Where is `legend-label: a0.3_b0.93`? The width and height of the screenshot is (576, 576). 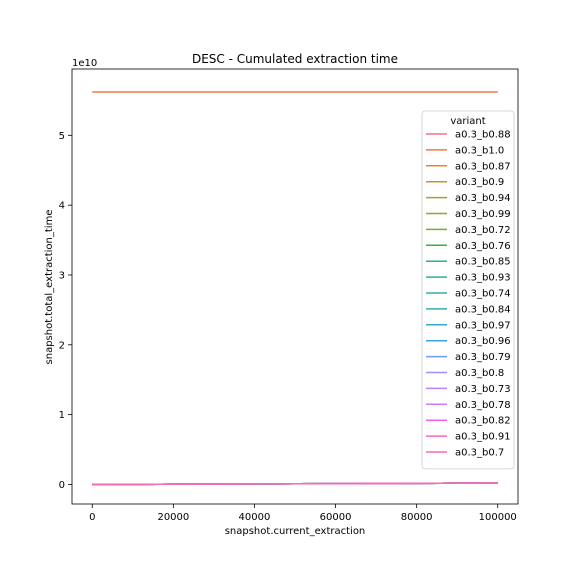 legend-label: a0.3_b0.93 is located at coordinates (483, 278).